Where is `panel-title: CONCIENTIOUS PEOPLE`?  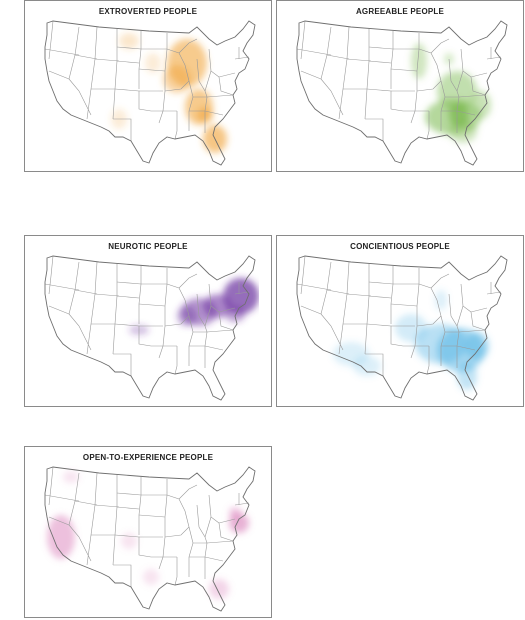
panel-title: CONCIENTIOUS PEOPLE is located at coordinates (400, 246).